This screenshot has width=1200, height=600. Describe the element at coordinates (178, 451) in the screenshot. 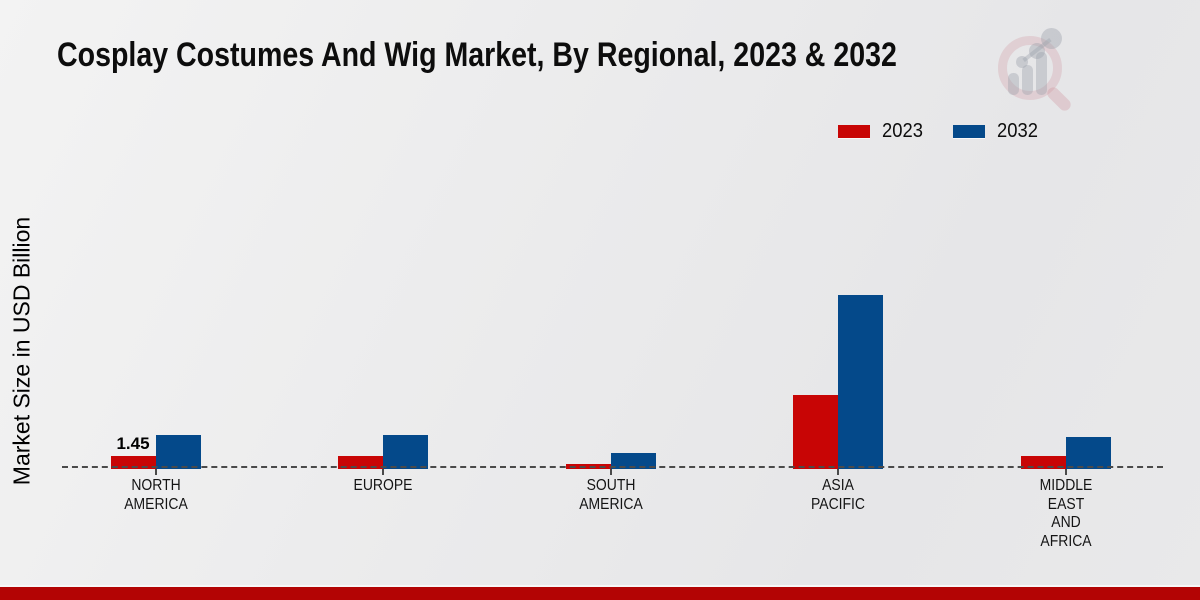

I see `bar-2032-north-america` at that location.